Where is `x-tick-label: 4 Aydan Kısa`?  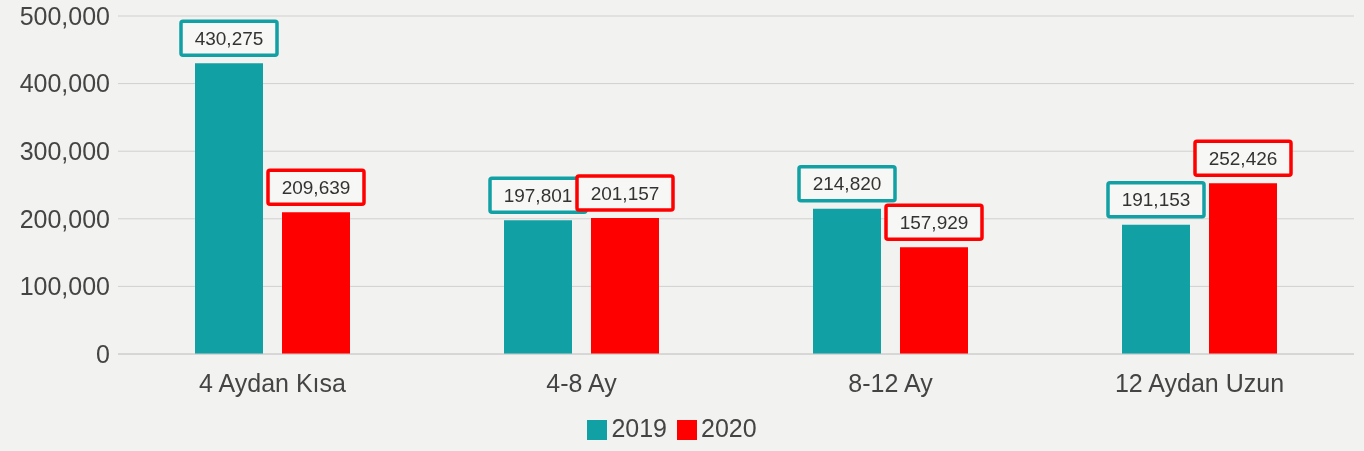
x-tick-label: 4 Aydan Kısa is located at coordinates (273, 382).